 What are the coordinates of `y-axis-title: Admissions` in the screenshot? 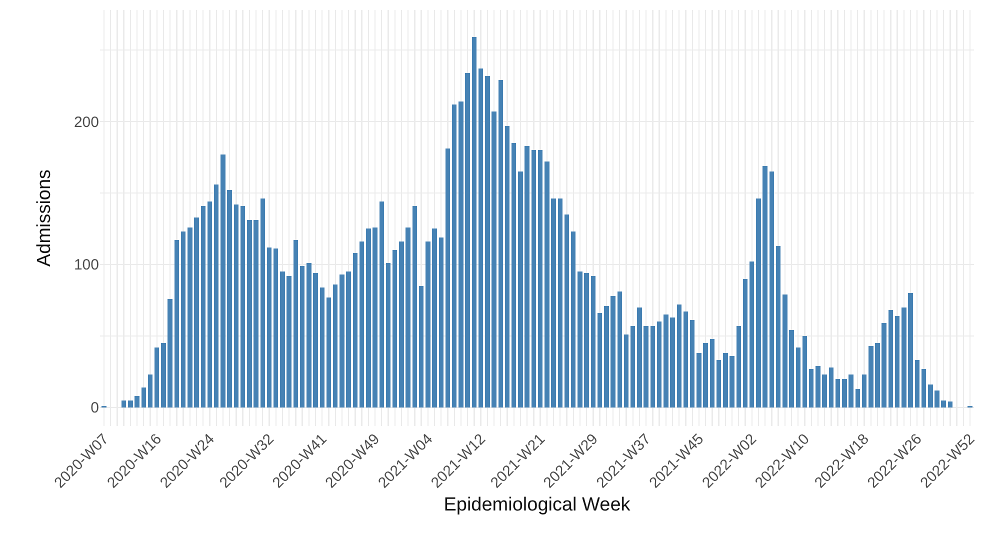 It's located at (44, 218).